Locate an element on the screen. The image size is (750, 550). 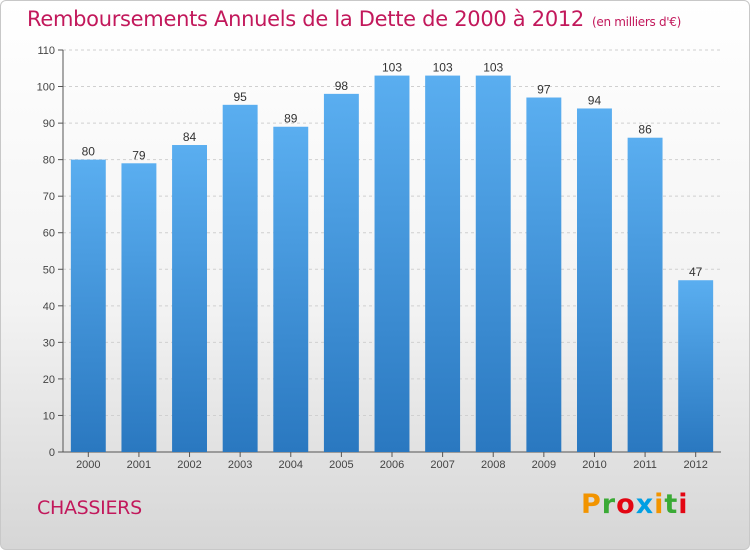
data-label-2004: 89 is located at coordinates (291, 119).